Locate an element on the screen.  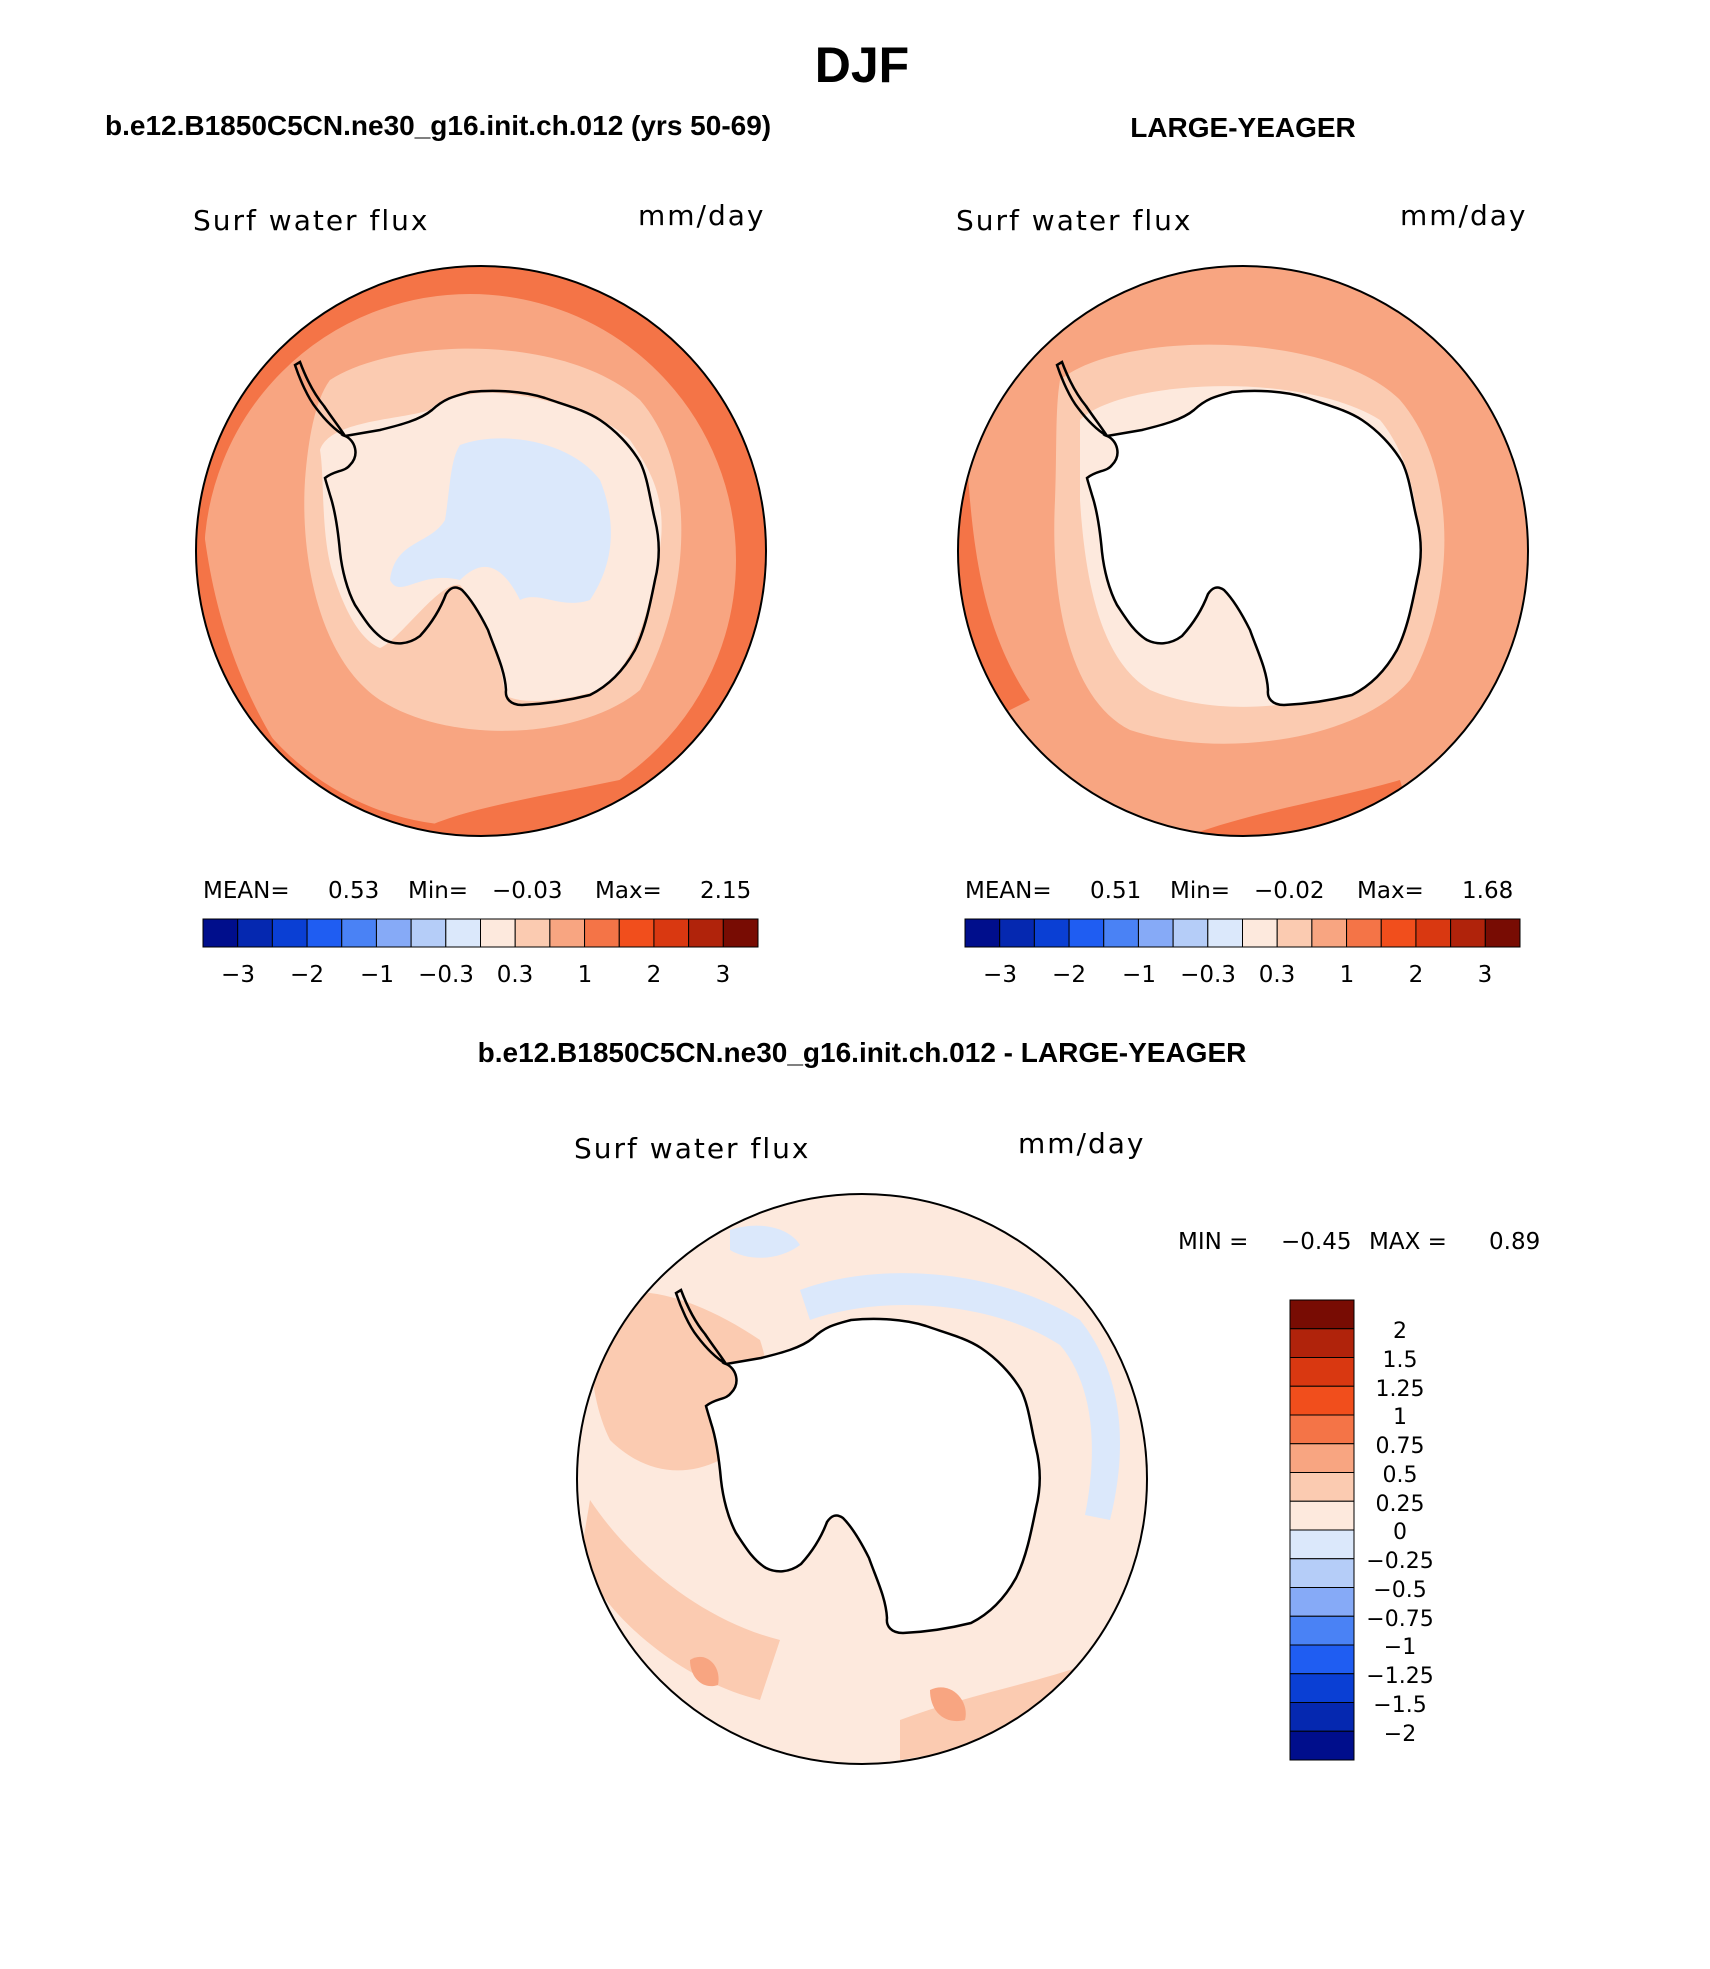
diff-east-negative-arc is located at coordinates (960, 1396).